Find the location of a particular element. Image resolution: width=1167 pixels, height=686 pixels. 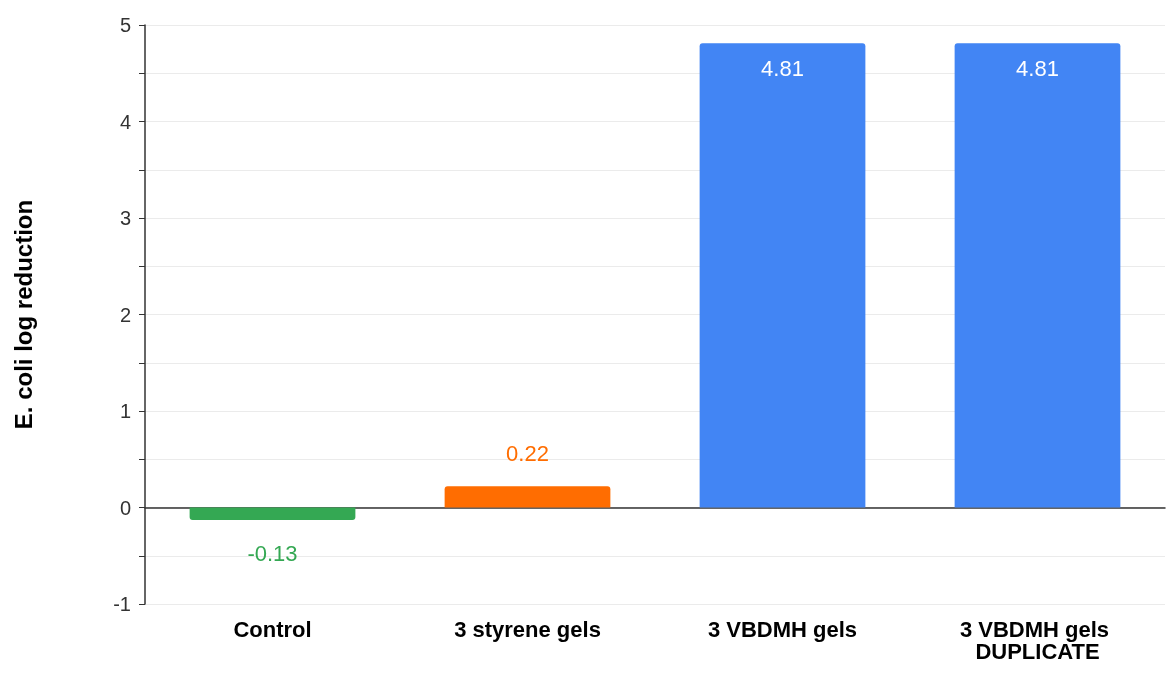

y-tick-label: 2 is located at coordinates (125, 314).